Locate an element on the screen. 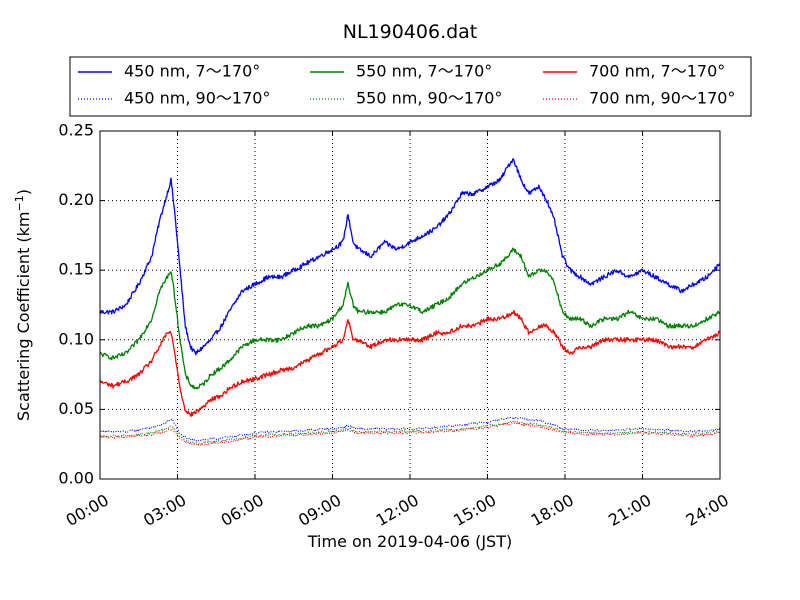 The image size is (800, 600). x-tick-label: 06:00 is located at coordinates (242, 510).